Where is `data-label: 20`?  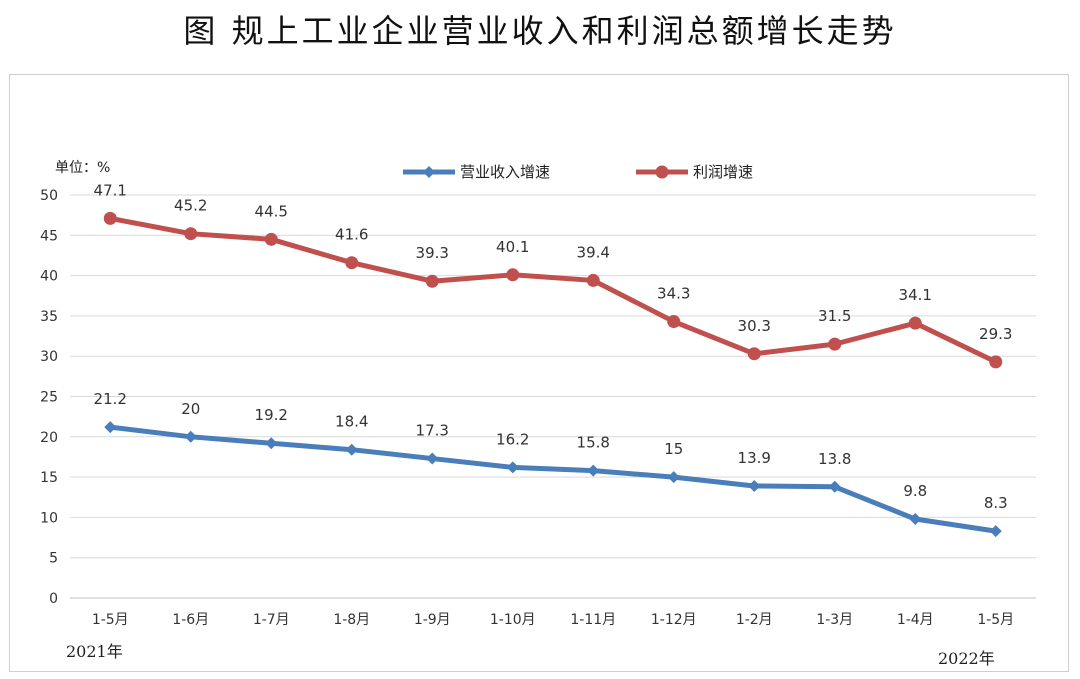 data-label: 20 is located at coordinates (190, 409).